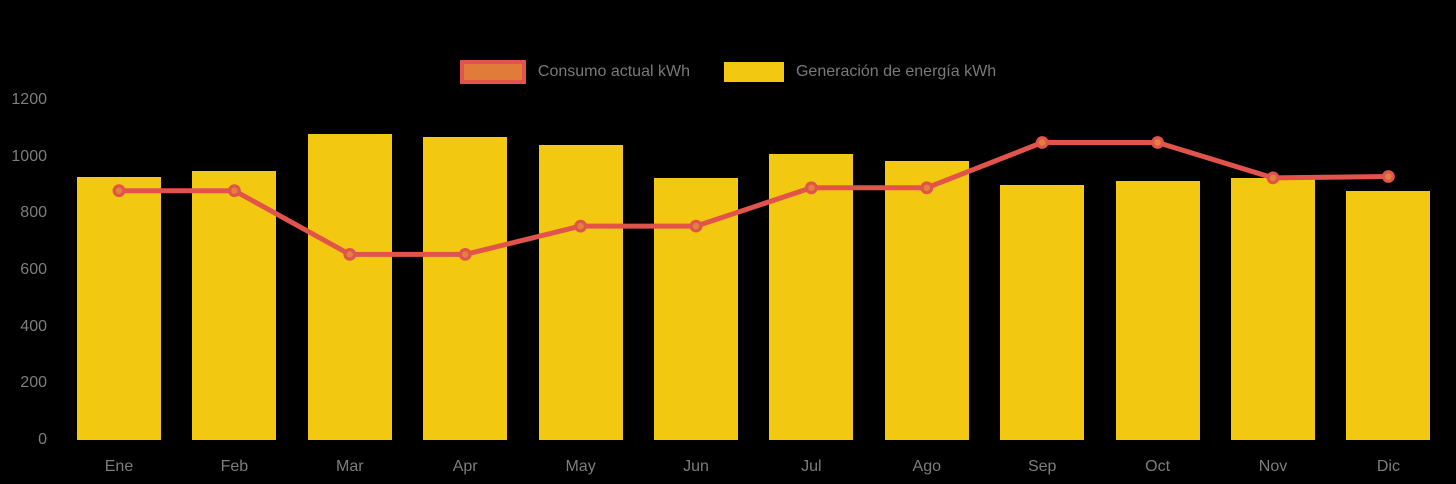  What do you see at coordinates (465, 466) in the screenshot?
I see `x-tick-label-apr: Apr` at bounding box center [465, 466].